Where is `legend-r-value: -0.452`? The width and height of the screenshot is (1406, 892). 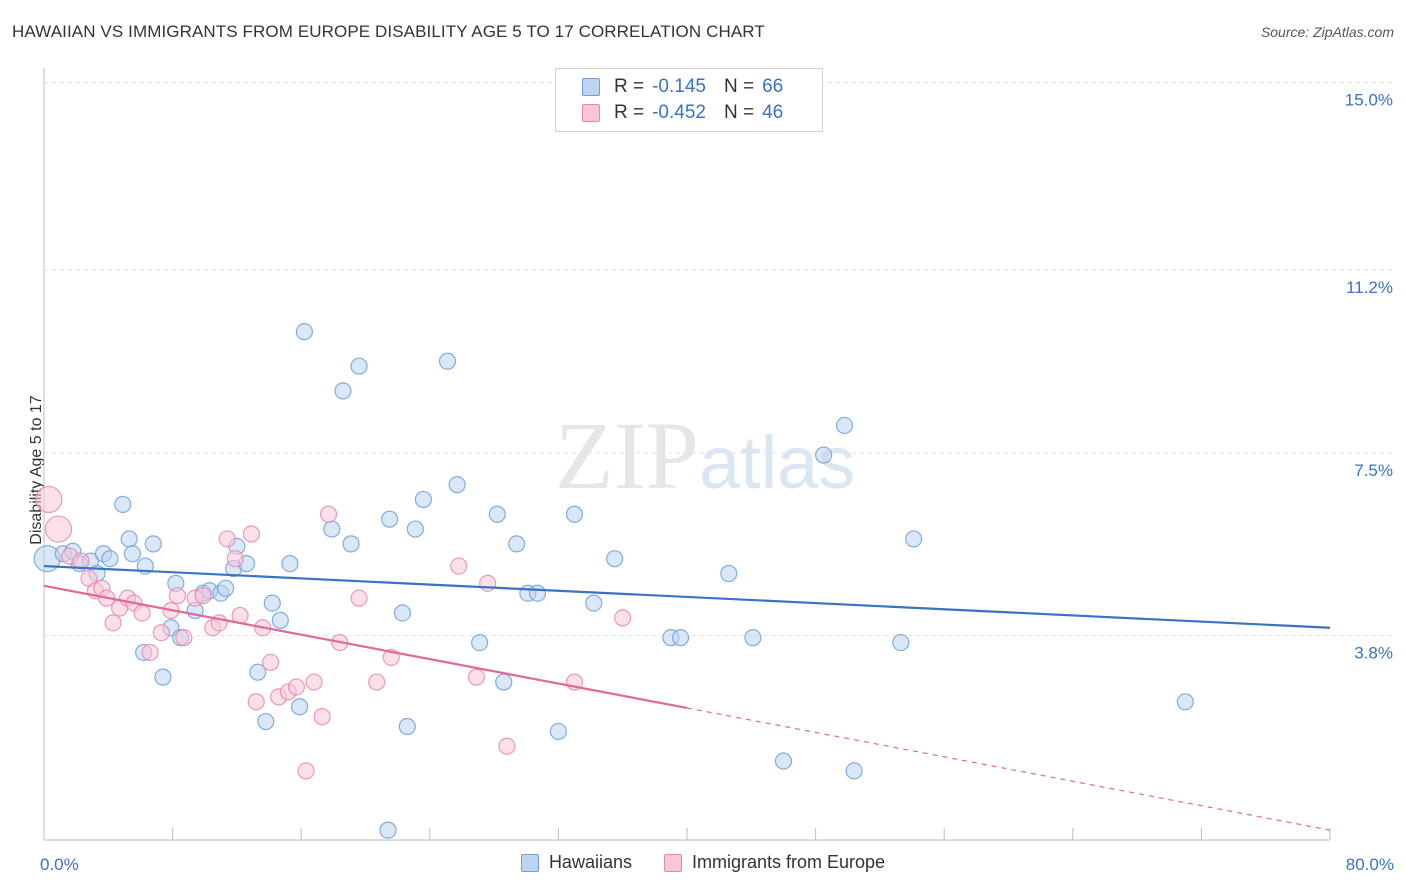 legend-r-value: -0.452 is located at coordinates (679, 112).